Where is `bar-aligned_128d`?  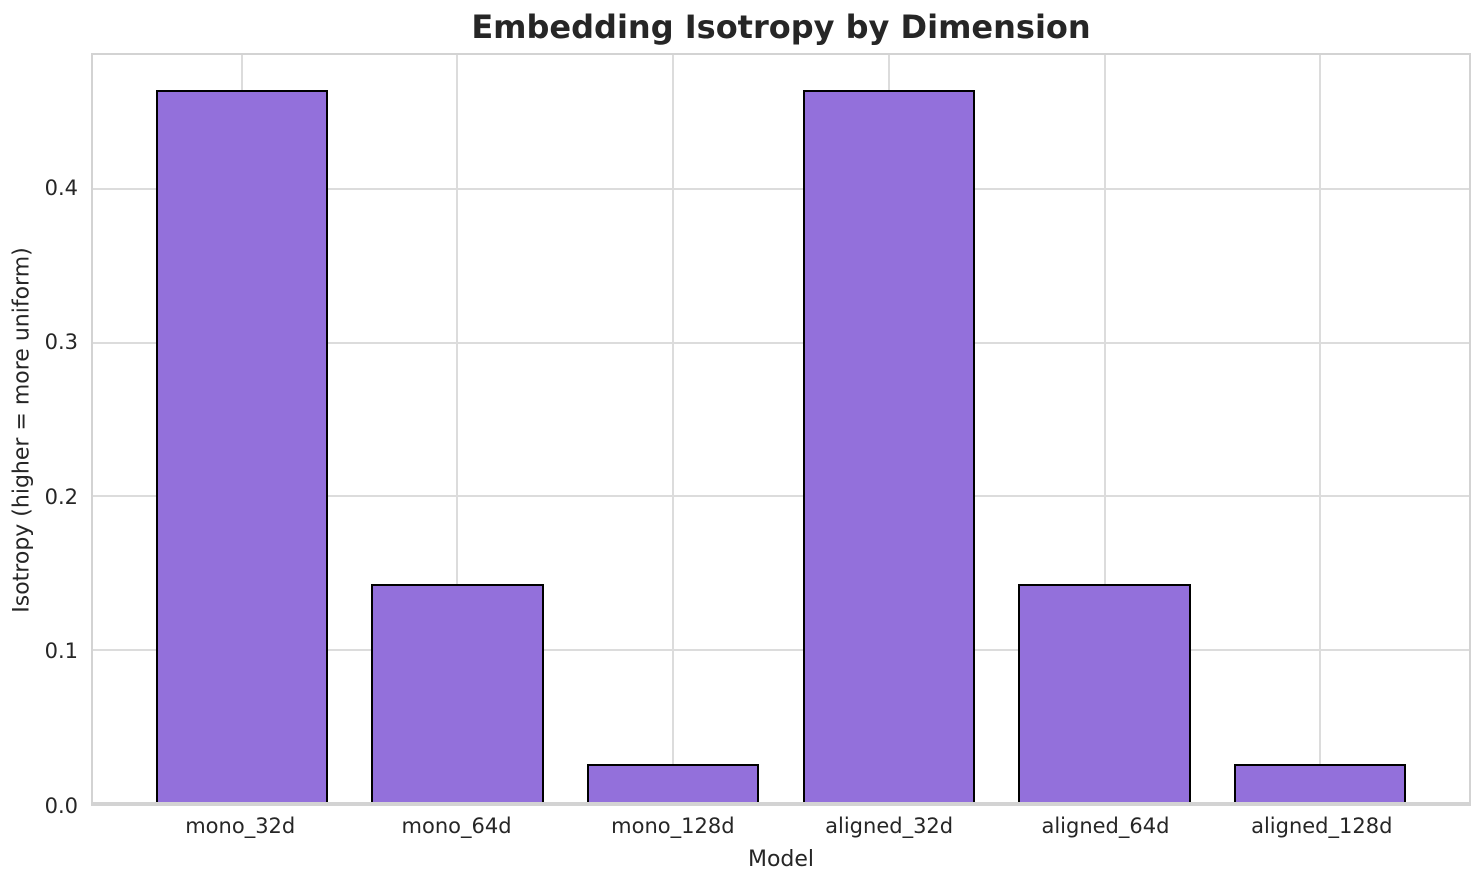
bar-aligned_128d is located at coordinates (1320, 784).